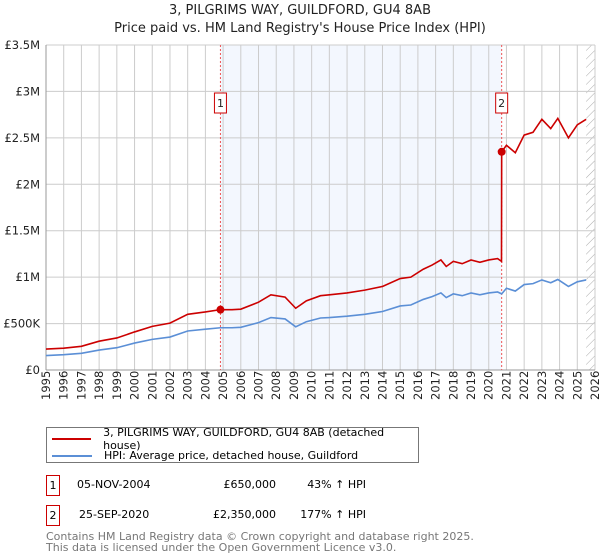 The image size is (600, 560). What do you see at coordinates (336, 484) in the screenshot?
I see `sale-hpi-diff: 43% ↑ HPI` at bounding box center [336, 484].